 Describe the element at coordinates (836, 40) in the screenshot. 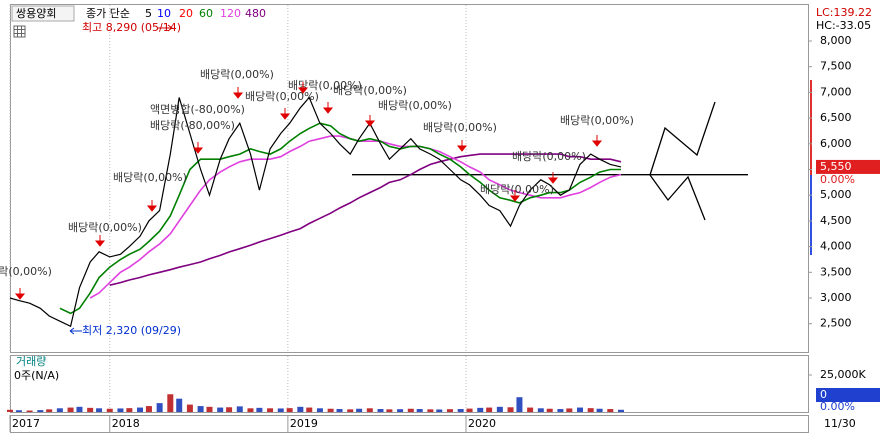

I see `y-tick-label: 8,000` at that location.